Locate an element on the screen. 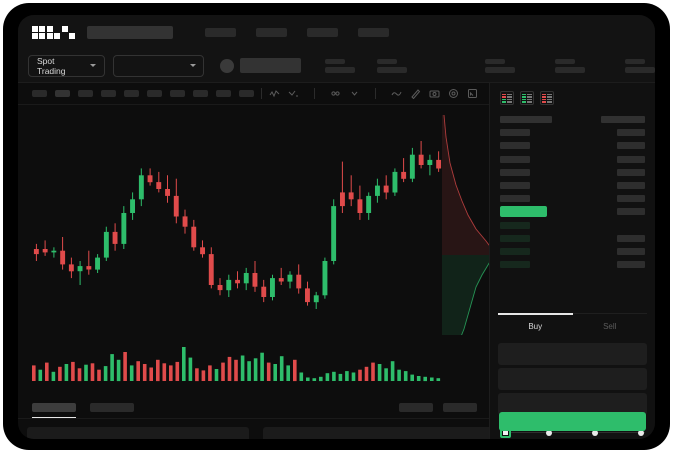  orderbook is located at coordinates (572, 209).